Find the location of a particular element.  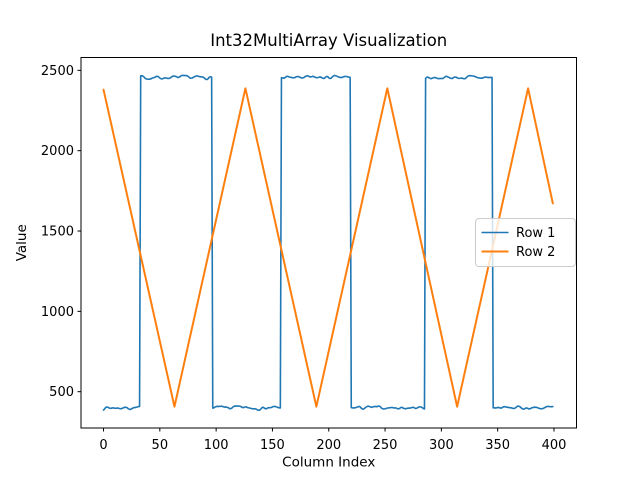

y-tick-label: 1500 is located at coordinates (57, 232).